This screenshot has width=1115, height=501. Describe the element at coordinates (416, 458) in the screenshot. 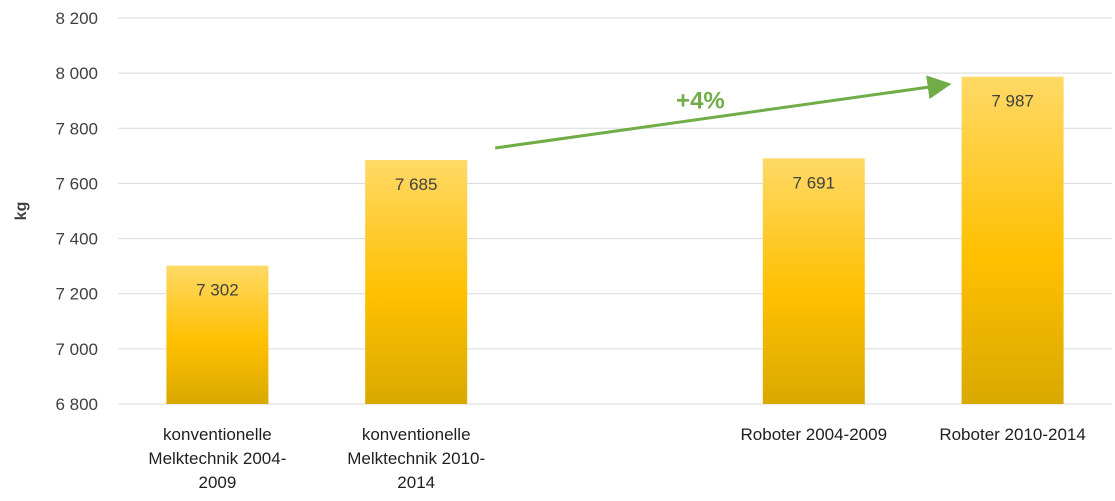

I see `category-label: Melktechnik 2010-` at that location.